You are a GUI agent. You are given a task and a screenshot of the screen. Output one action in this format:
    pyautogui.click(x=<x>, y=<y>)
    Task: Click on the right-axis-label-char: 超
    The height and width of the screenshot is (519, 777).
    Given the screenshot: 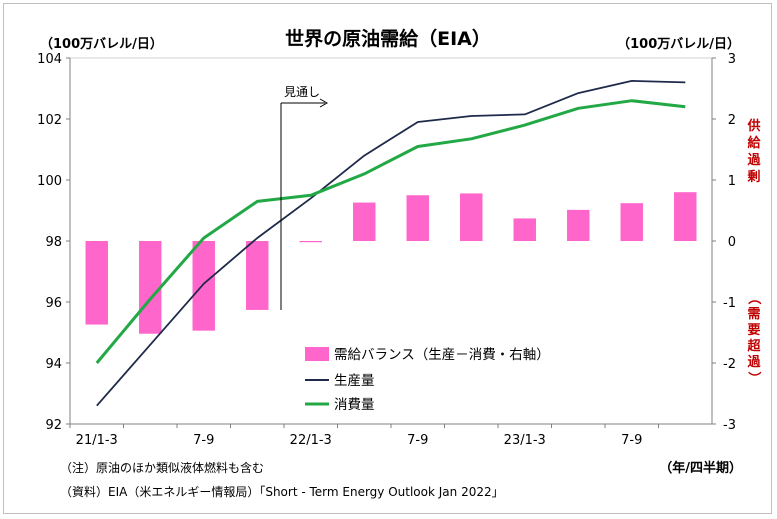 What is the action you would take?
    pyautogui.click(x=754, y=346)
    